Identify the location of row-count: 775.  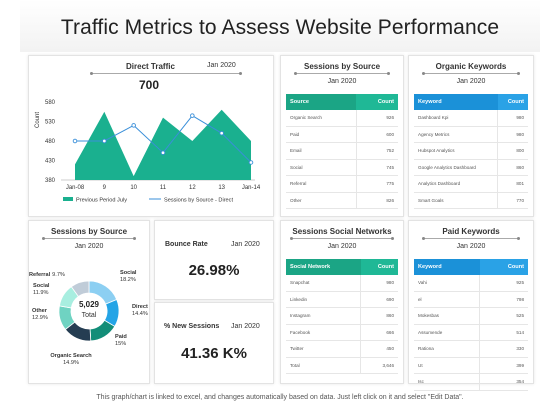
(376, 184).